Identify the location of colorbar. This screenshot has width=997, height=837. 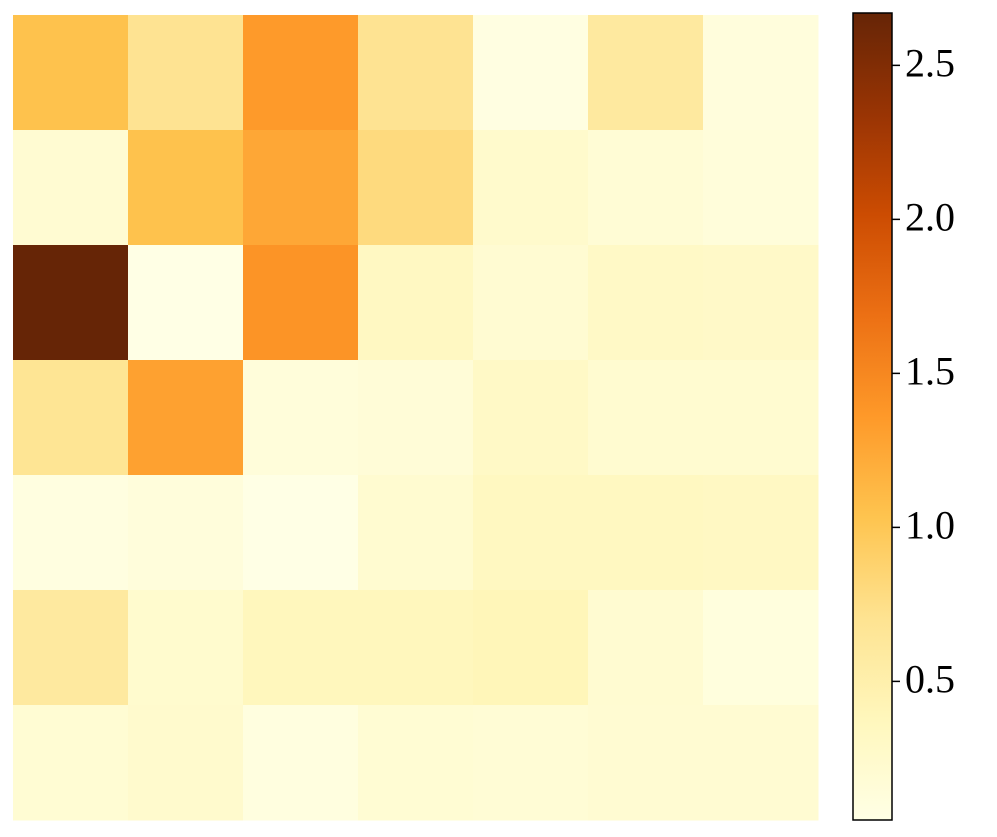
(872, 416).